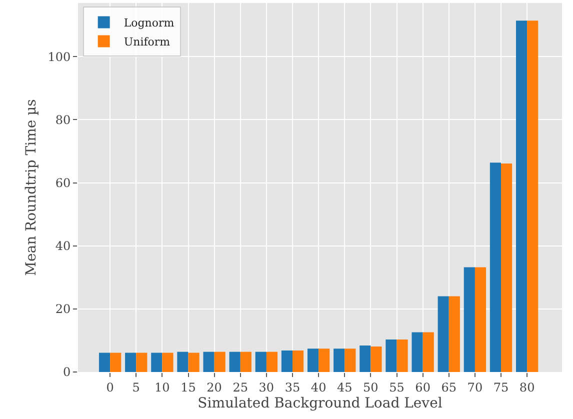 This screenshot has height=419, width=573. I want to click on y-tick-label: 0, so click(66, 372).